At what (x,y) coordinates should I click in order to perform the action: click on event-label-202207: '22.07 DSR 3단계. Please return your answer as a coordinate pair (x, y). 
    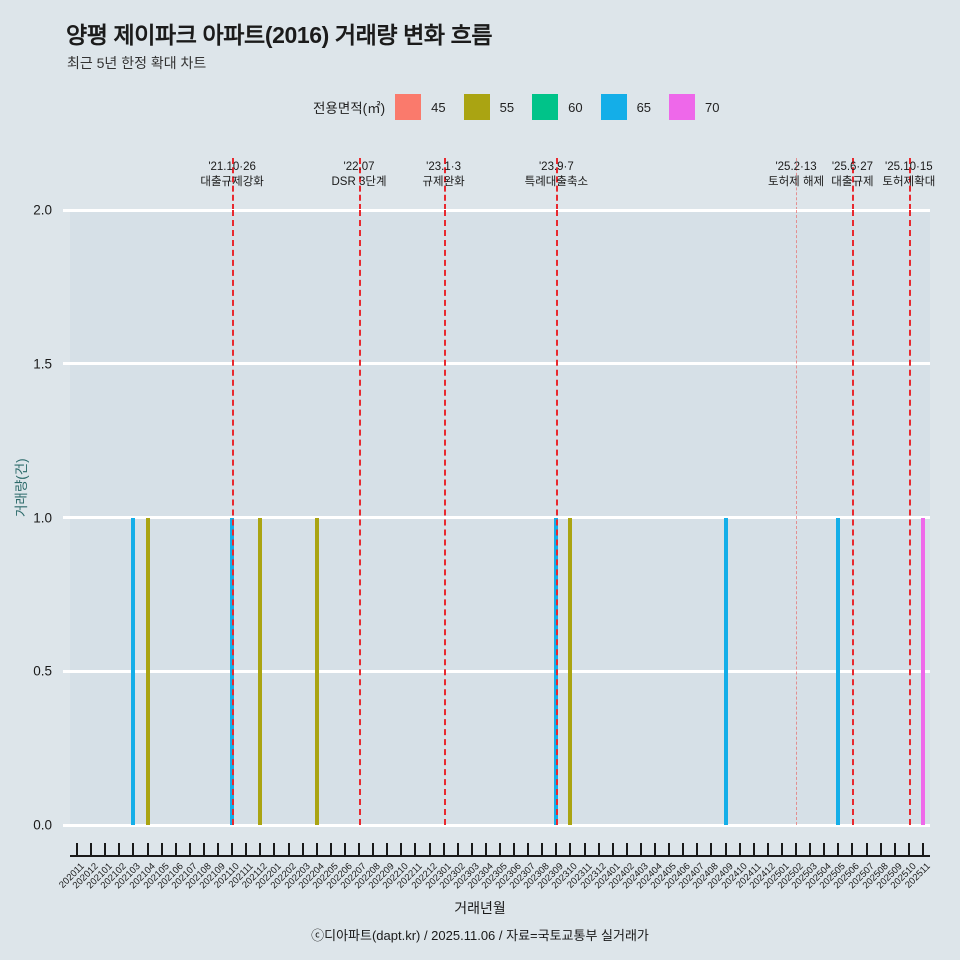
    Looking at the image, I should click on (359, 175).